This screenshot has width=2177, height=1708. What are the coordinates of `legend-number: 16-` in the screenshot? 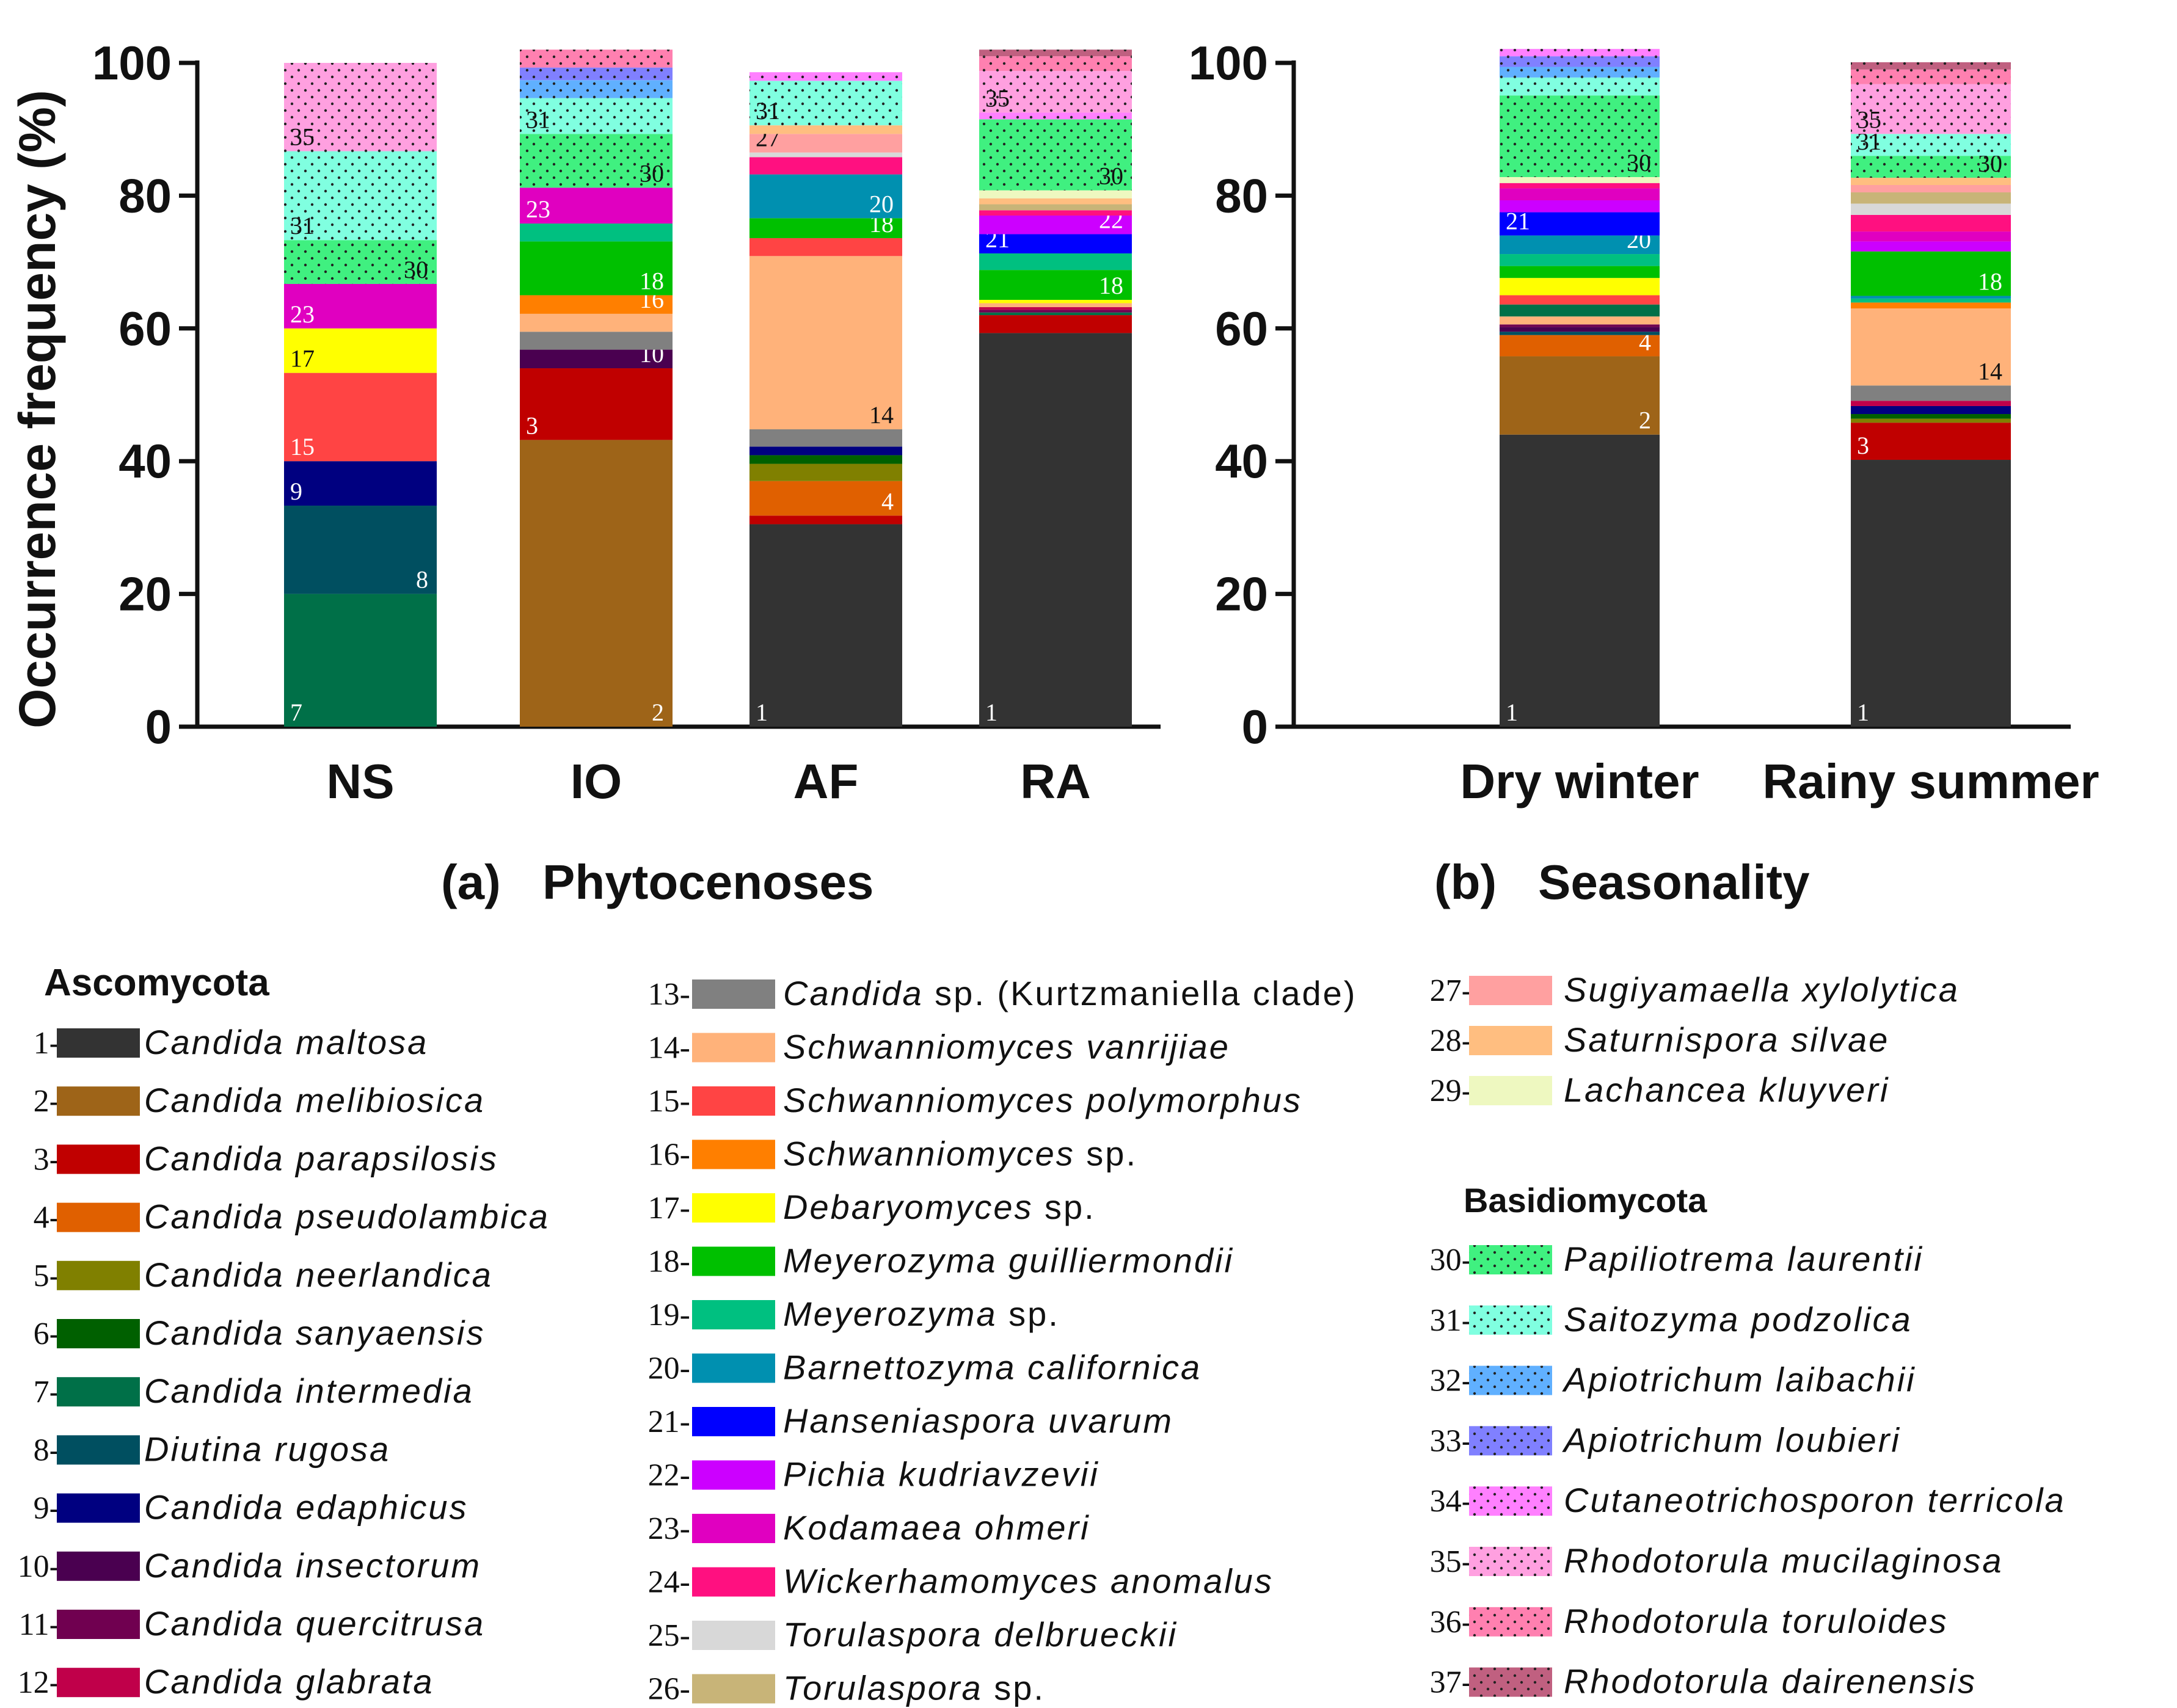 It's located at (669, 1155).